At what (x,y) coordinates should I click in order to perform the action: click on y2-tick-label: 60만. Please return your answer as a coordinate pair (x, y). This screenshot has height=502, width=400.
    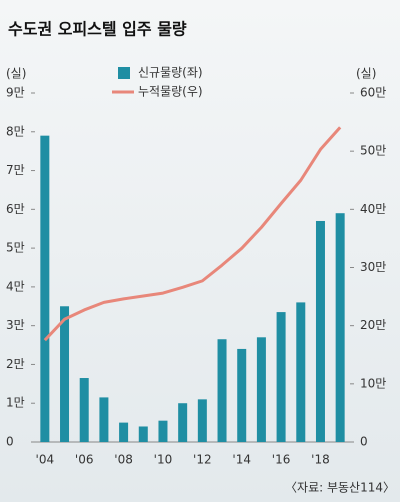
    Looking at the image, I should click on (373, 93).